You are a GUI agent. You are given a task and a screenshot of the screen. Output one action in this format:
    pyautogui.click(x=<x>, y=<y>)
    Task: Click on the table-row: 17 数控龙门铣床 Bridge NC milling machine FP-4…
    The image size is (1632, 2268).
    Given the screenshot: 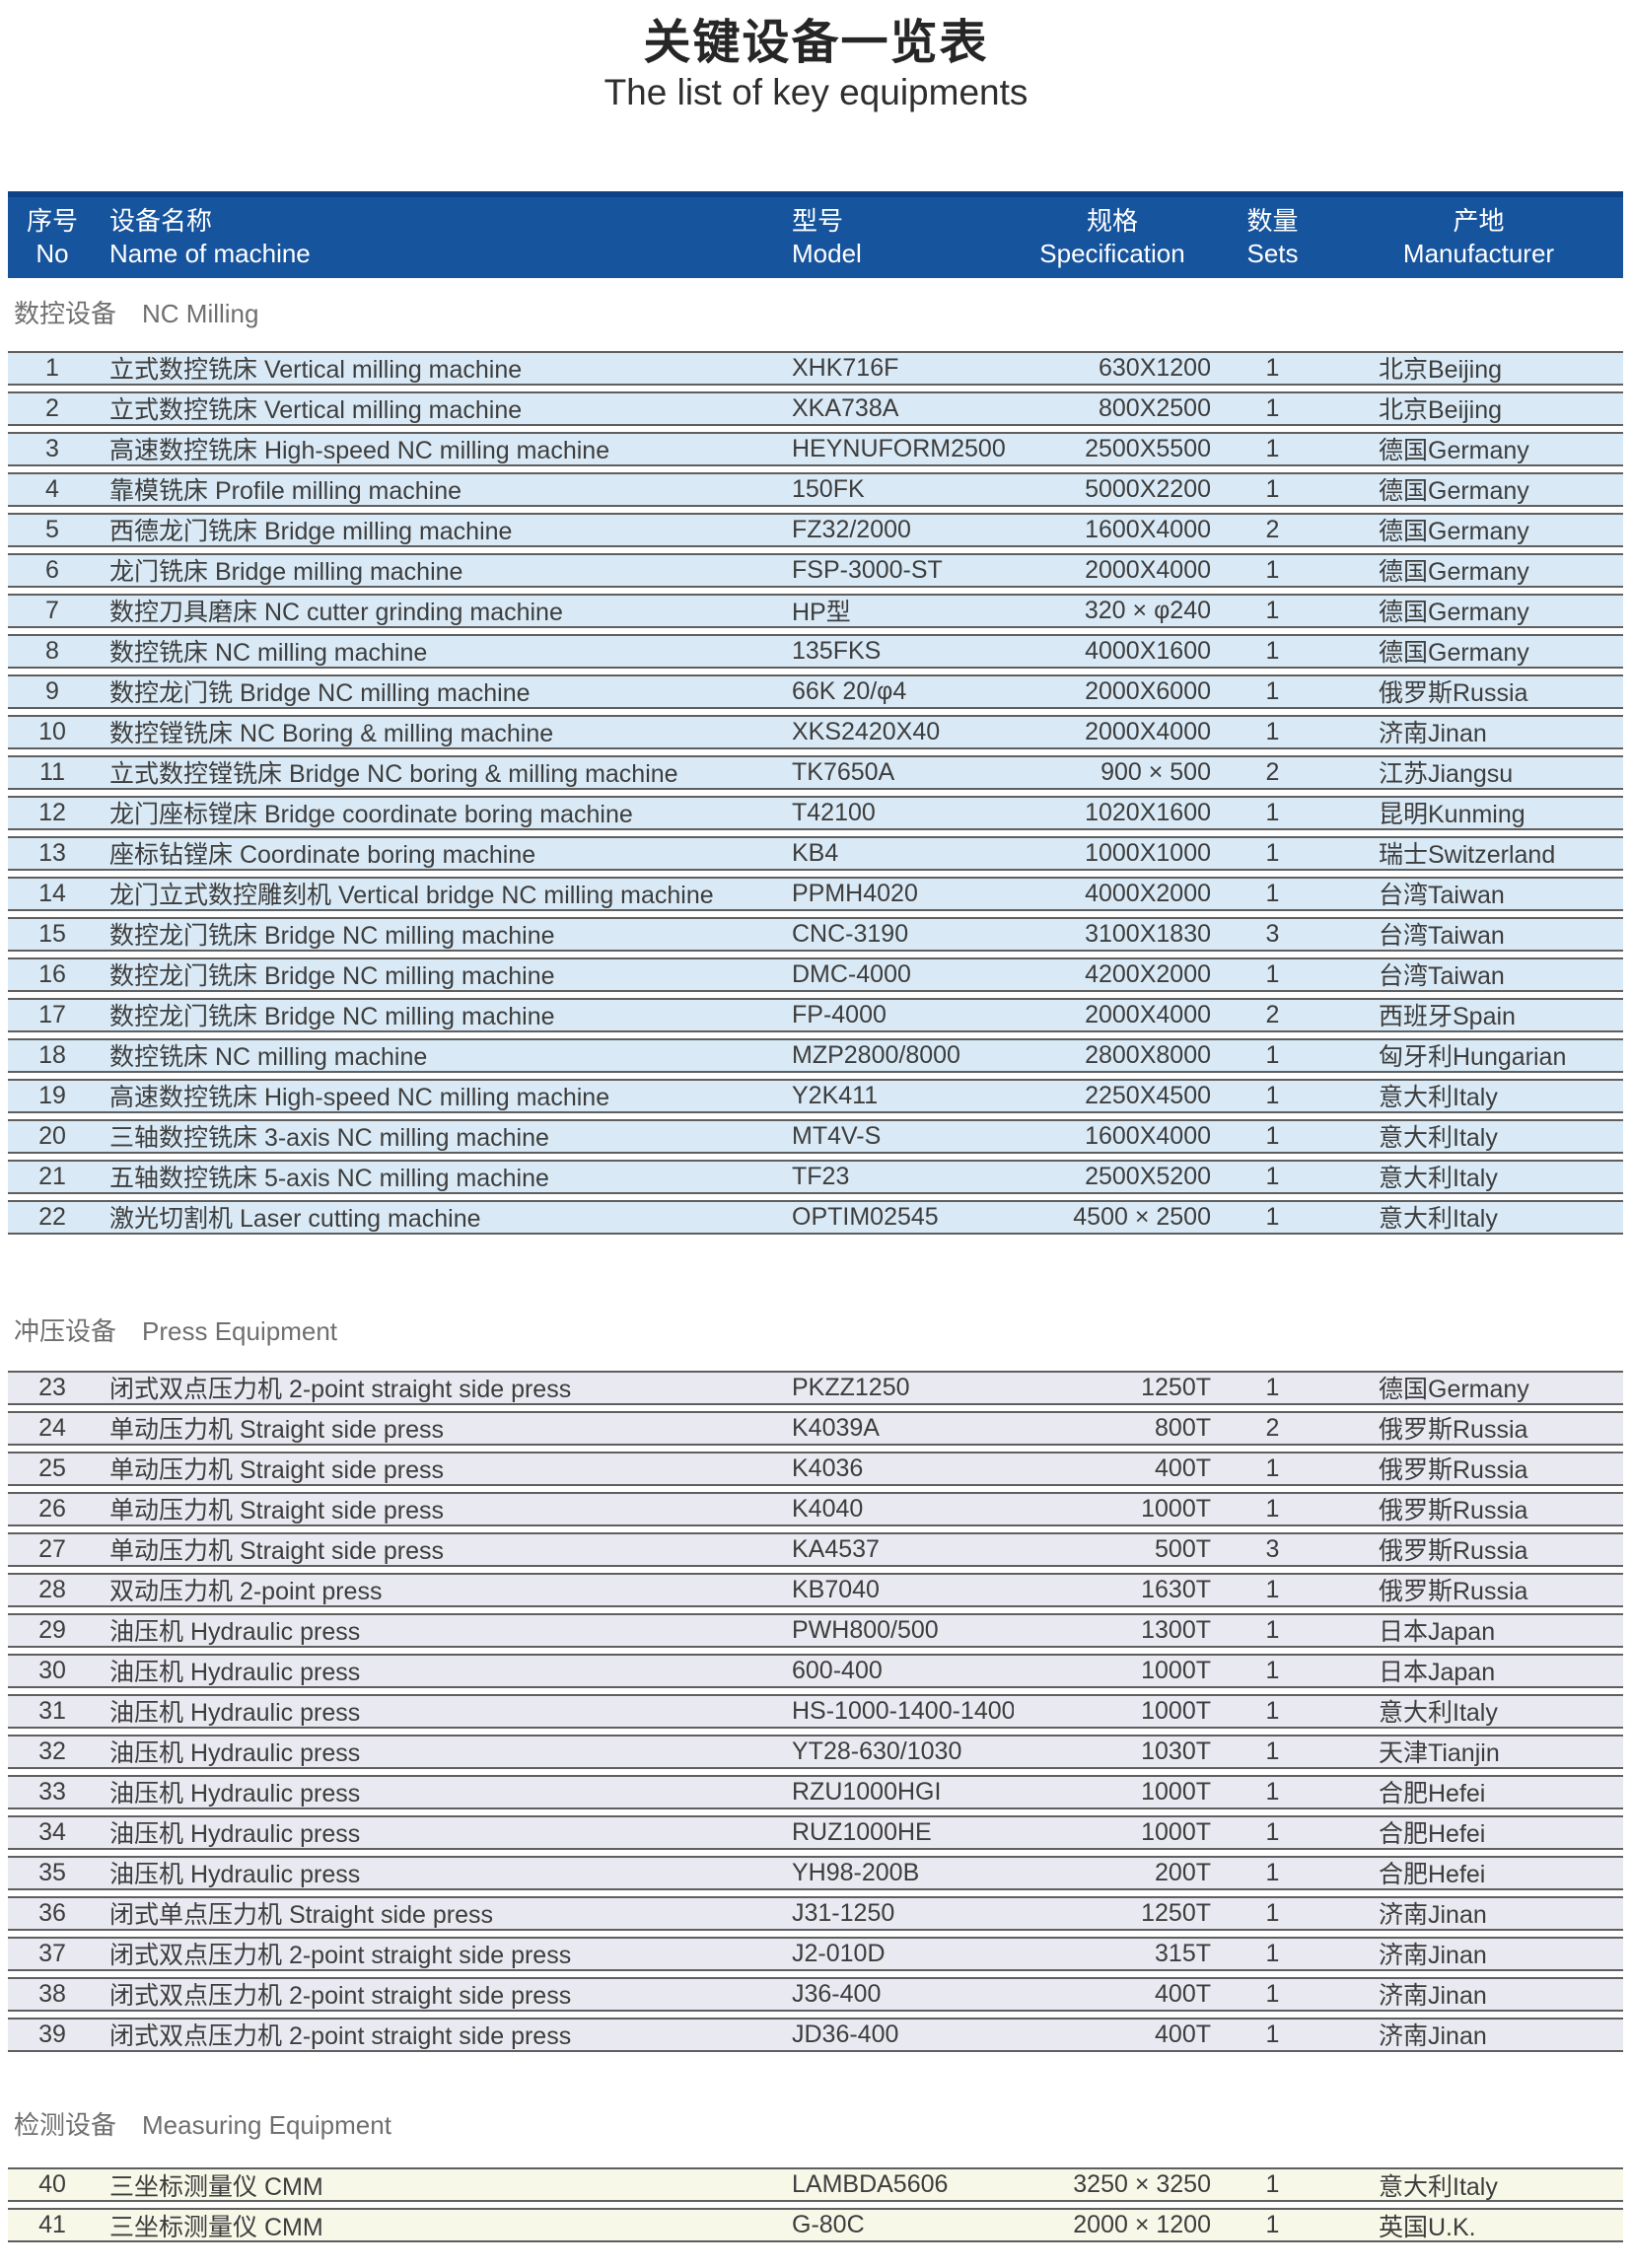 What is the action you would take?
    pyautogui.click(x=816, y=1015)
    